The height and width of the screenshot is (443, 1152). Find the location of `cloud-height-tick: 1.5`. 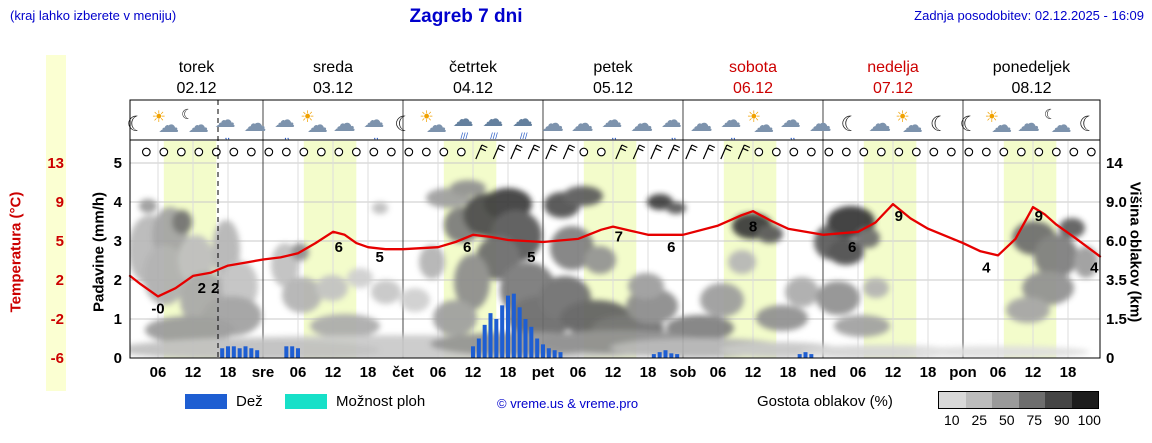

cloud-height-tick: 1.5 is located at coordinates (1116, 319).